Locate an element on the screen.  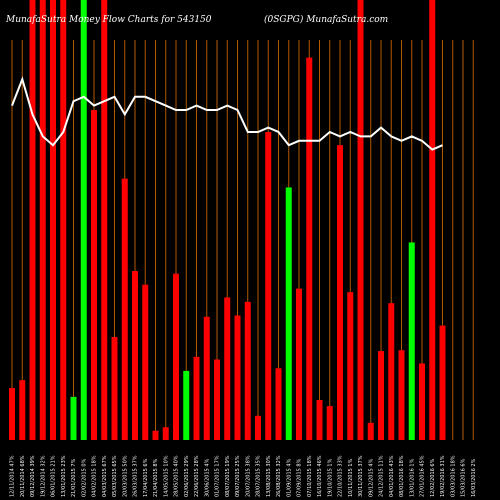
x-tick-label: 19/10/2015 1% is located at coordinates (330, 477).